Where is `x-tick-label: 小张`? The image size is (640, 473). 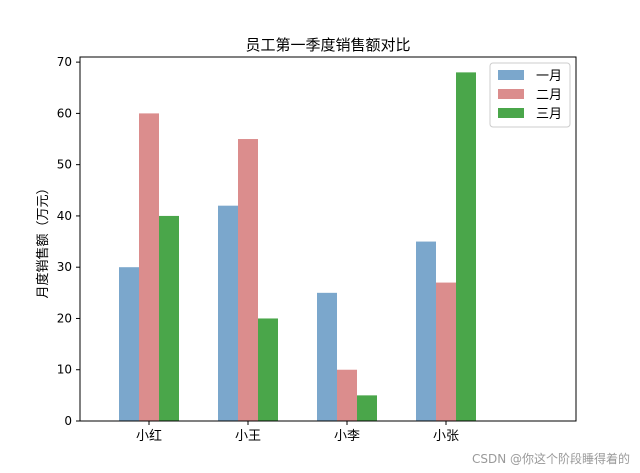 x-tick-label: 小张 is located at coordinates (446, 436).